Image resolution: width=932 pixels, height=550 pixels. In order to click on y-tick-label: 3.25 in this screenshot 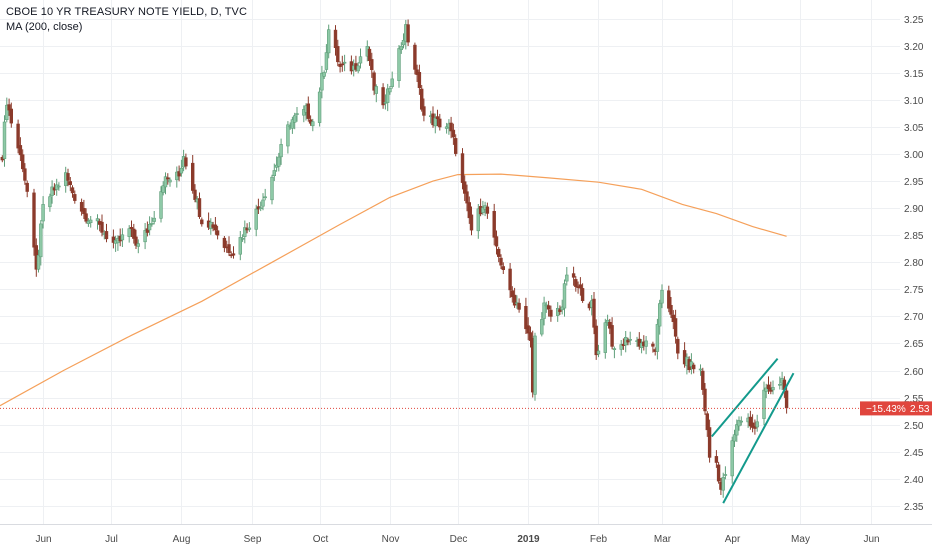, I will do `click(914, 20)`.